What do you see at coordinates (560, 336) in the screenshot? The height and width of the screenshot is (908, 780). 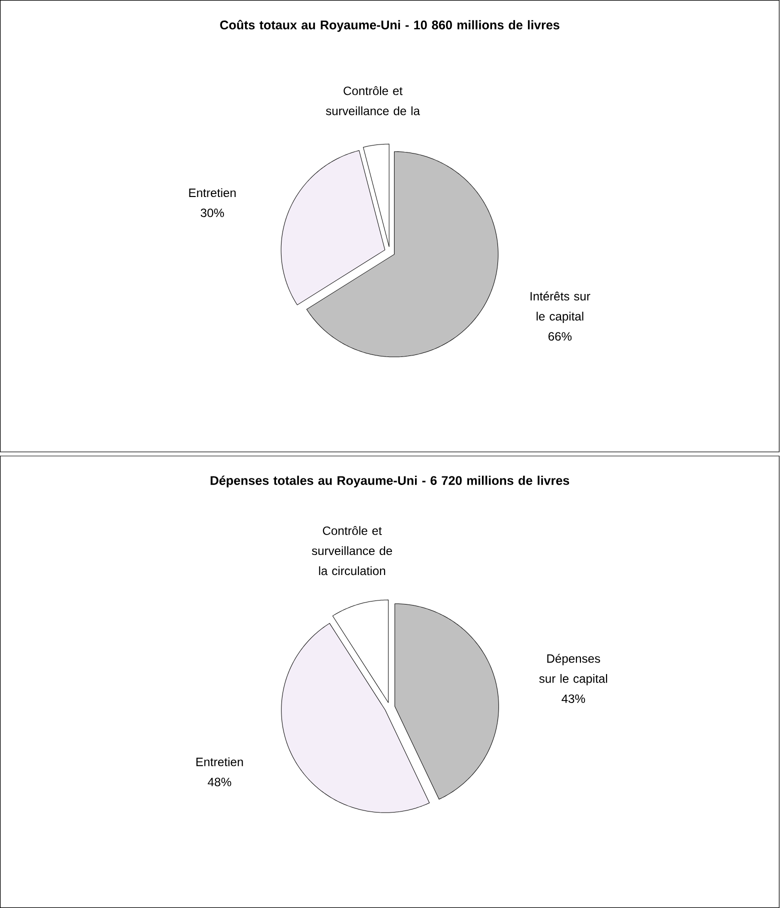 I see `data-label: 66%` at bounding box center [560, 336].